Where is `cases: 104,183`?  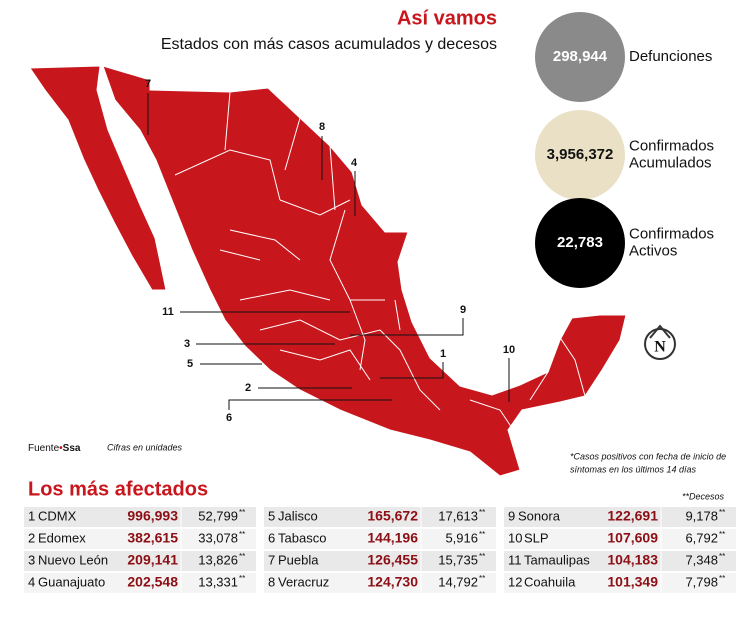
cases: 104,183 is located at coordinates (632, 560).